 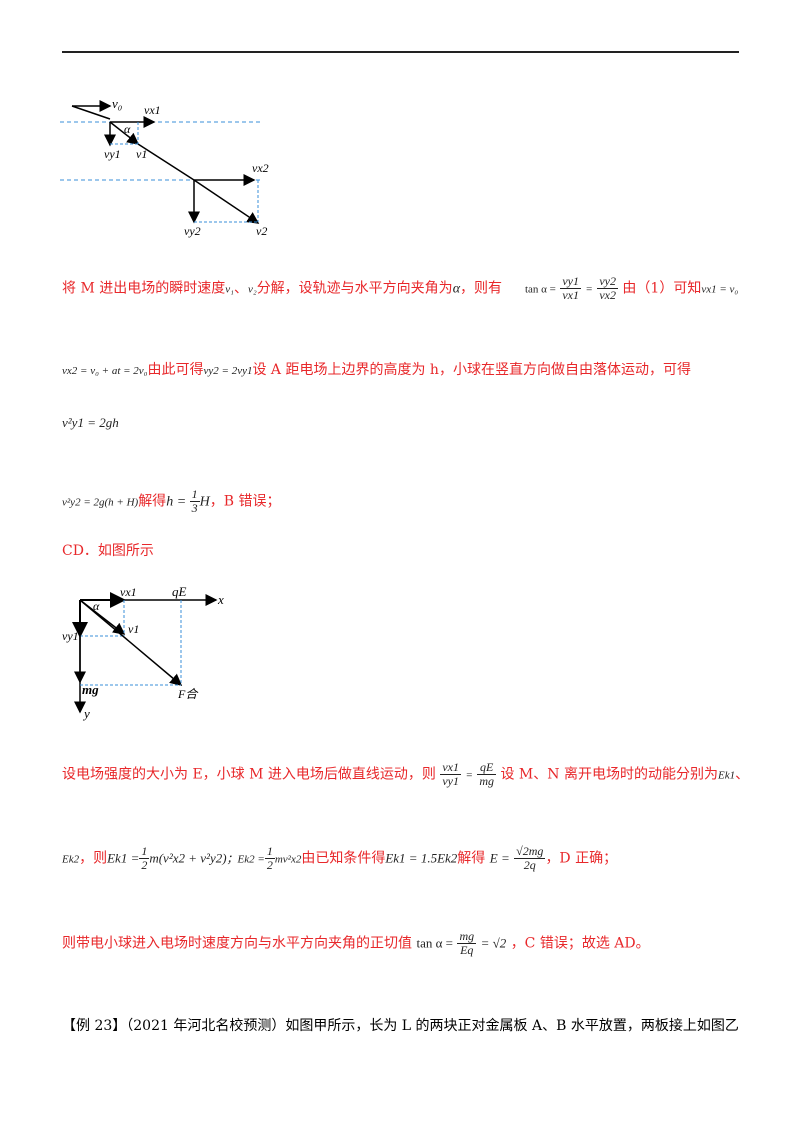 What do you see at coordinates (93, 858) in the screenshot?
I see `text: ，则` at bounding box center [93, 858].